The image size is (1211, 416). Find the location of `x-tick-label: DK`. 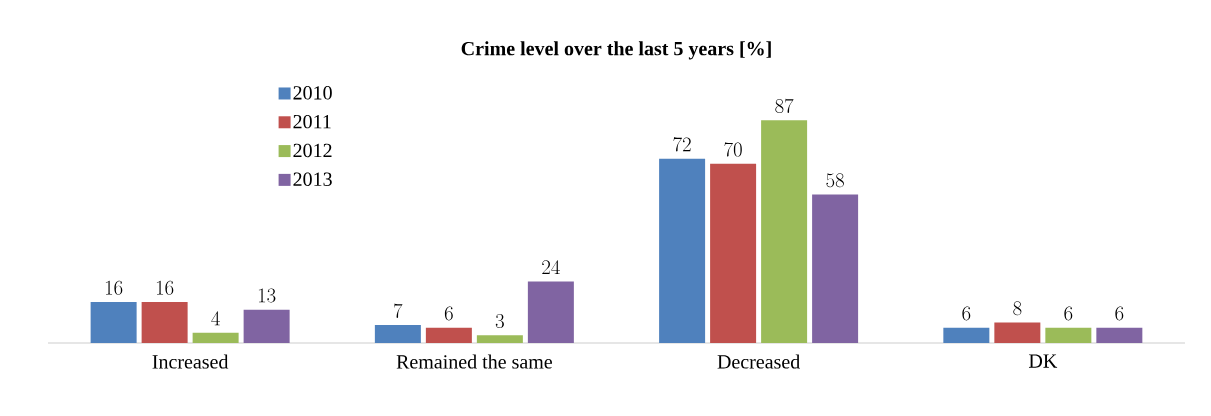

x-tick-label: DK is located at coordinates (1043, 361).